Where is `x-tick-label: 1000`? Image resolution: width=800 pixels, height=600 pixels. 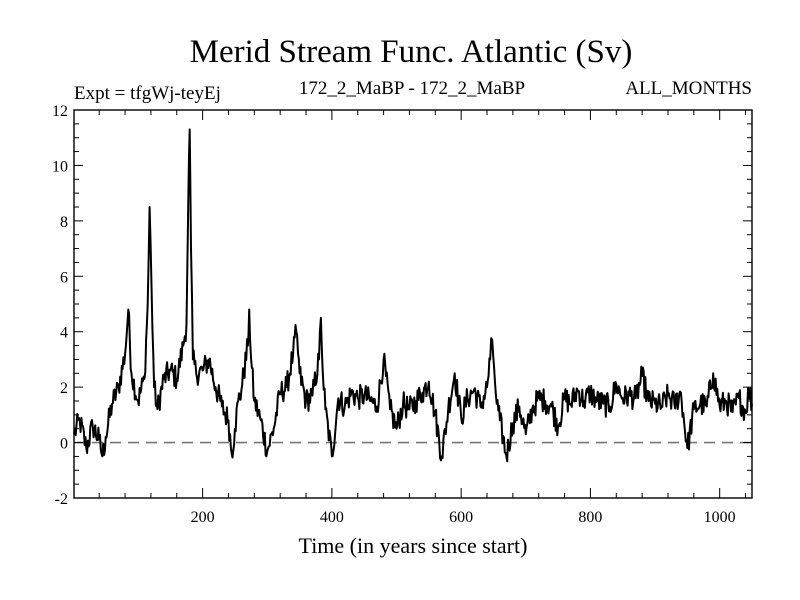
x-tick-label: 1000 is located at coordinates (720, 517).